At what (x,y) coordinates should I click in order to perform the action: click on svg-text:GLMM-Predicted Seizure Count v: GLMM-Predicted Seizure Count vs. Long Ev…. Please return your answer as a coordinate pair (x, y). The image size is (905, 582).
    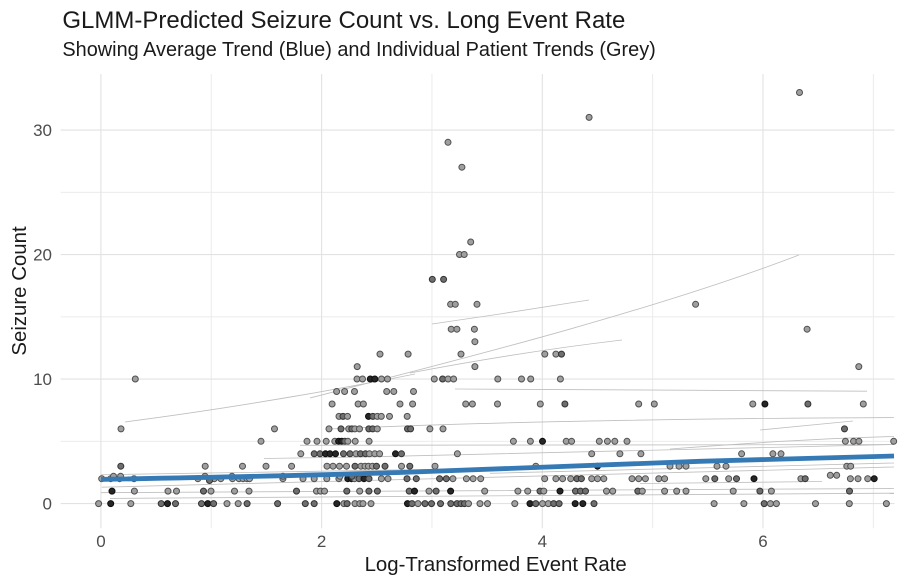
    Looking at the image, I should click on (343, 20).